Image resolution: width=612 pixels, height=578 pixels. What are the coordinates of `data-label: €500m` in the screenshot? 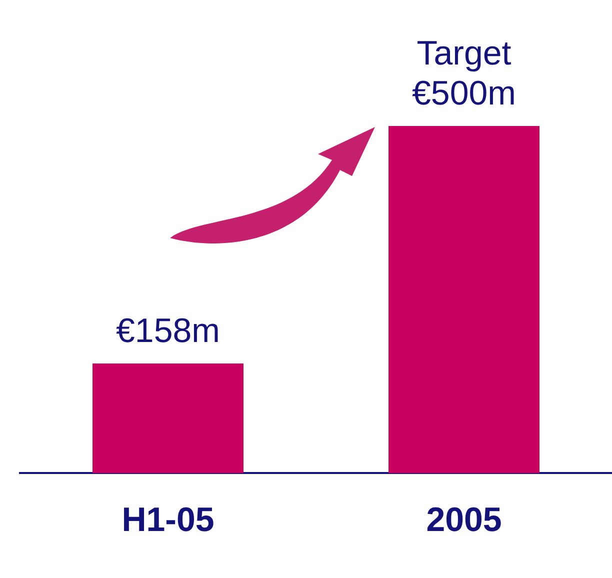 It's located at (464, 93).